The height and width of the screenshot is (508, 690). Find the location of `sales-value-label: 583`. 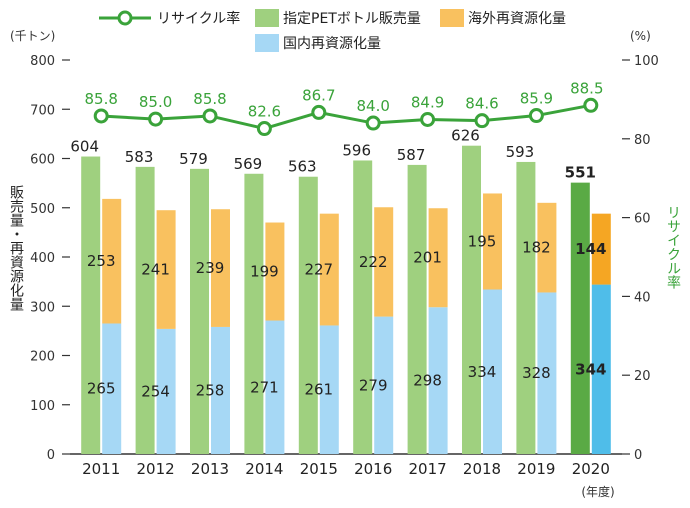

sales-value-label: 583 is located at coordinates (139, 157).